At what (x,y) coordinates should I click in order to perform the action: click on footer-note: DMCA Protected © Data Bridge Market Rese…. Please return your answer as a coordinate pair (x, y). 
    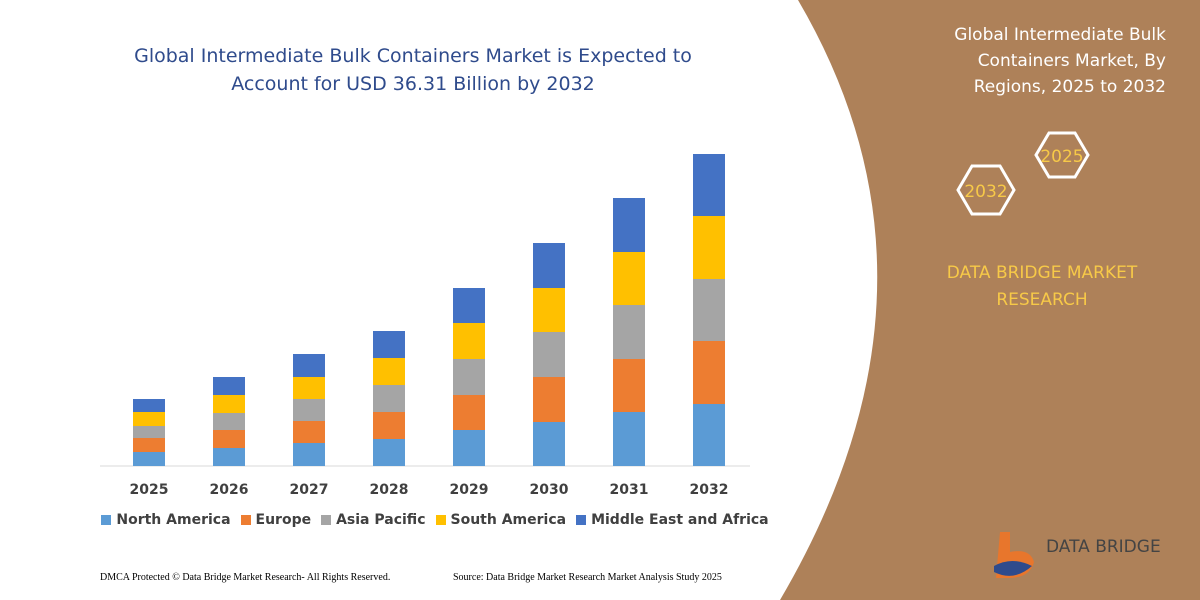
    Looking at the image, I should click on (245, 577).